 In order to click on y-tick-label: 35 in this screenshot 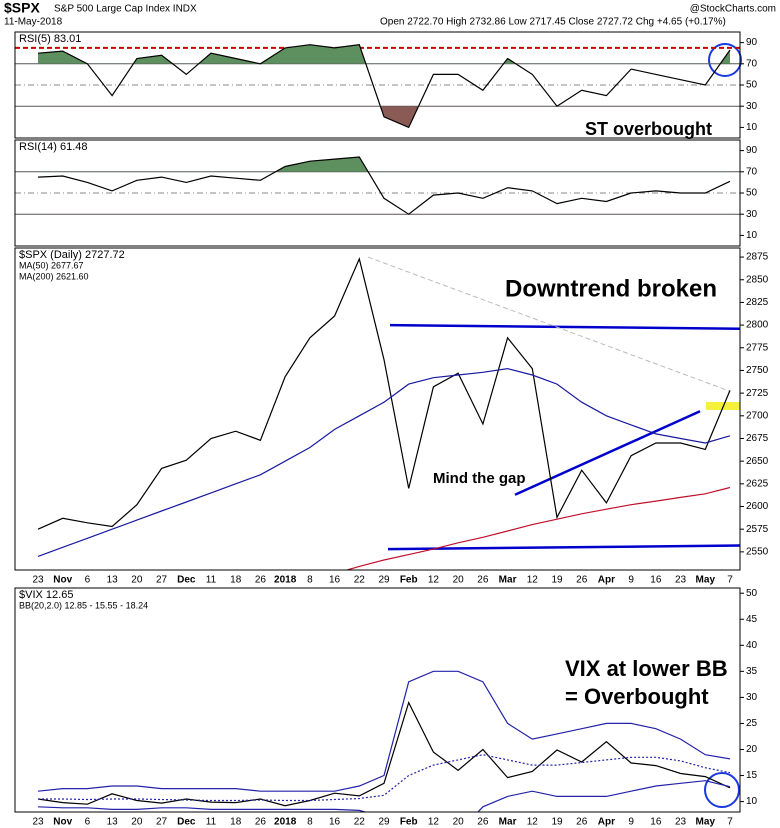, I will do `click(752, 671)`.